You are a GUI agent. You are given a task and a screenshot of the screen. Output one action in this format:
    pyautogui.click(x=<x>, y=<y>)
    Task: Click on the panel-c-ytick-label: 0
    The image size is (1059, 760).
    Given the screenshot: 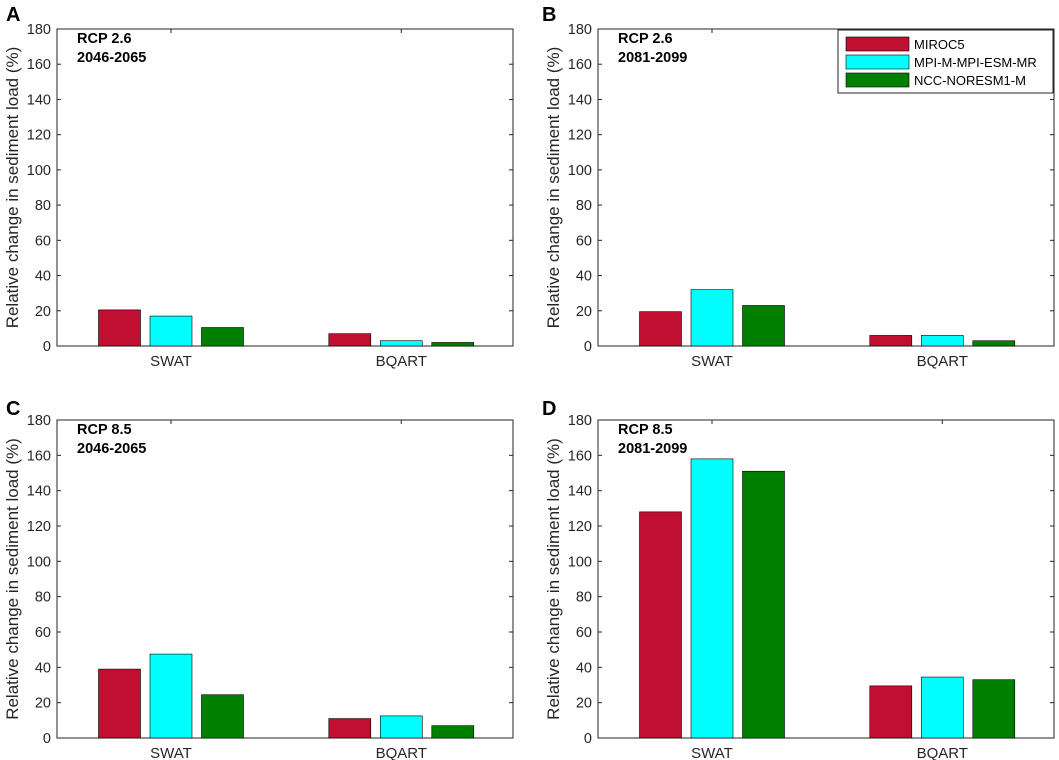 What is the action you would take?
    pyautogui.click(x=47, y=739)
    